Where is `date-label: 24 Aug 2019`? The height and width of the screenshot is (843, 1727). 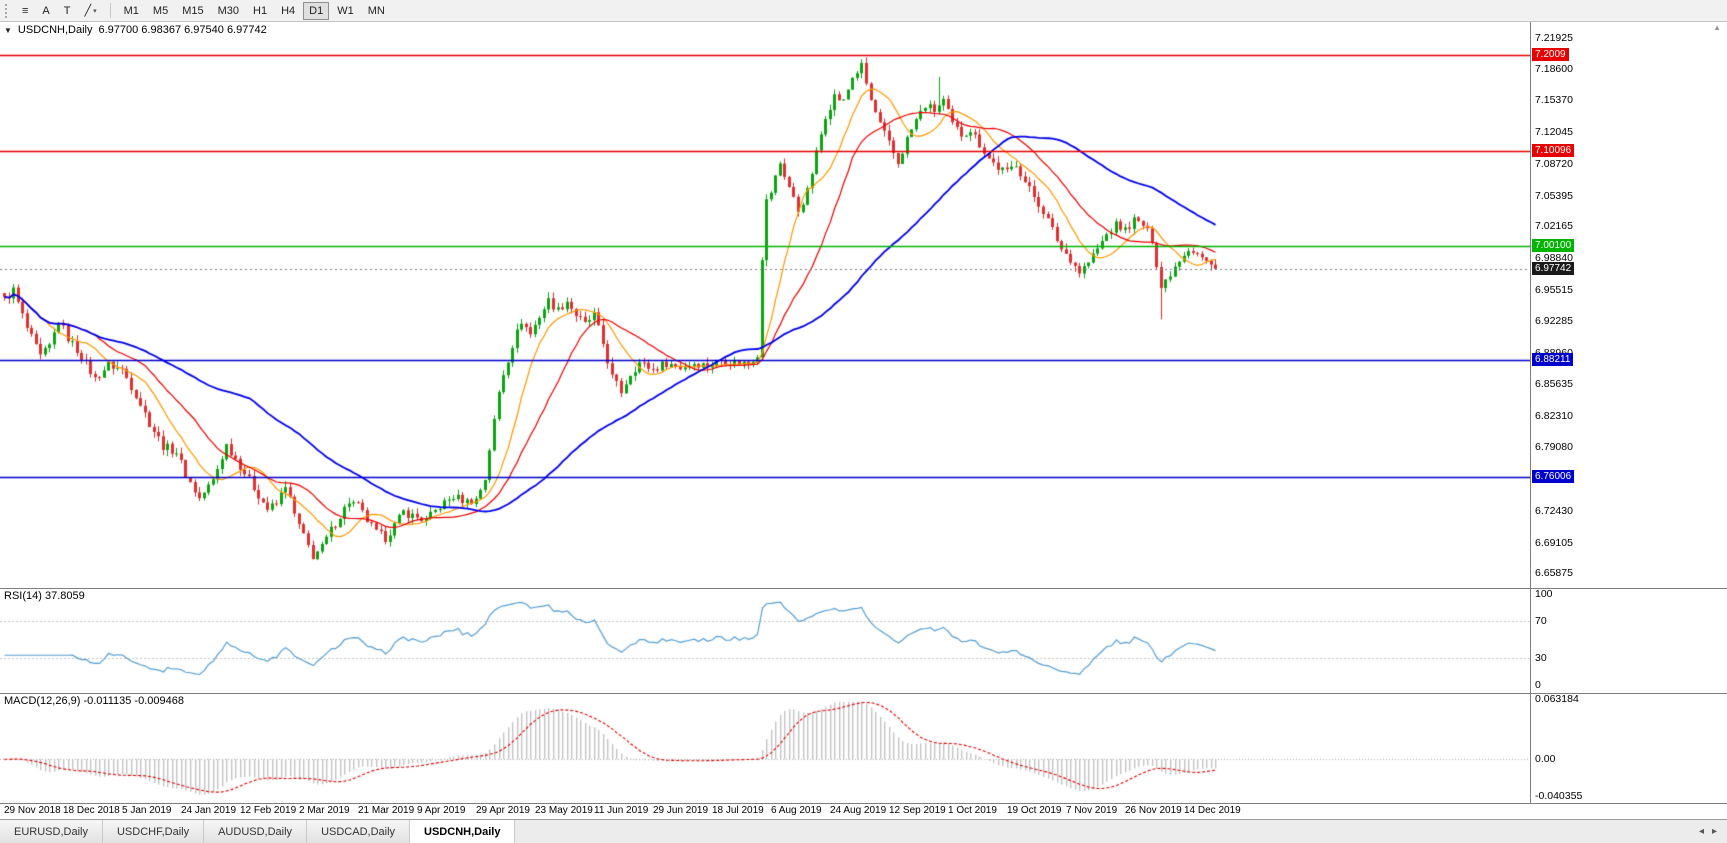
date-label: 24 Aug 2019 is located at coordinates (858, 810).